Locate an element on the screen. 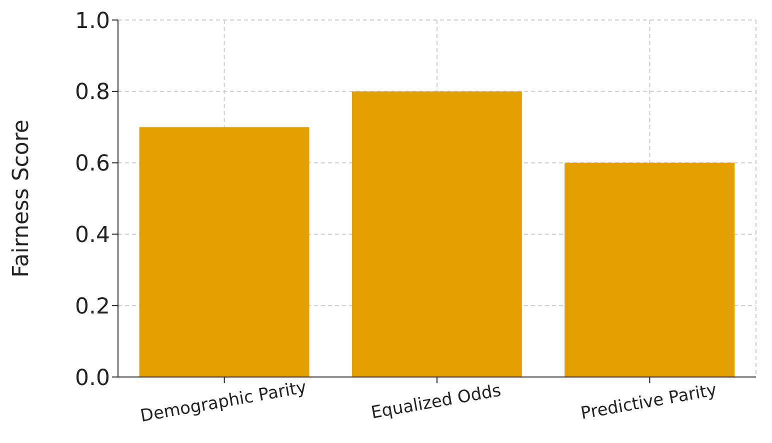 The image size is (772, 443). y-tick-label: 0.6 is located at coordinates (92, 164).